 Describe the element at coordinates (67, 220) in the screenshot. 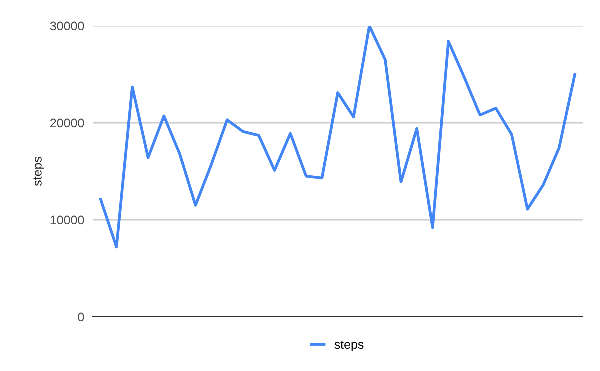

I see `y-tick-label: 10000` at that location.